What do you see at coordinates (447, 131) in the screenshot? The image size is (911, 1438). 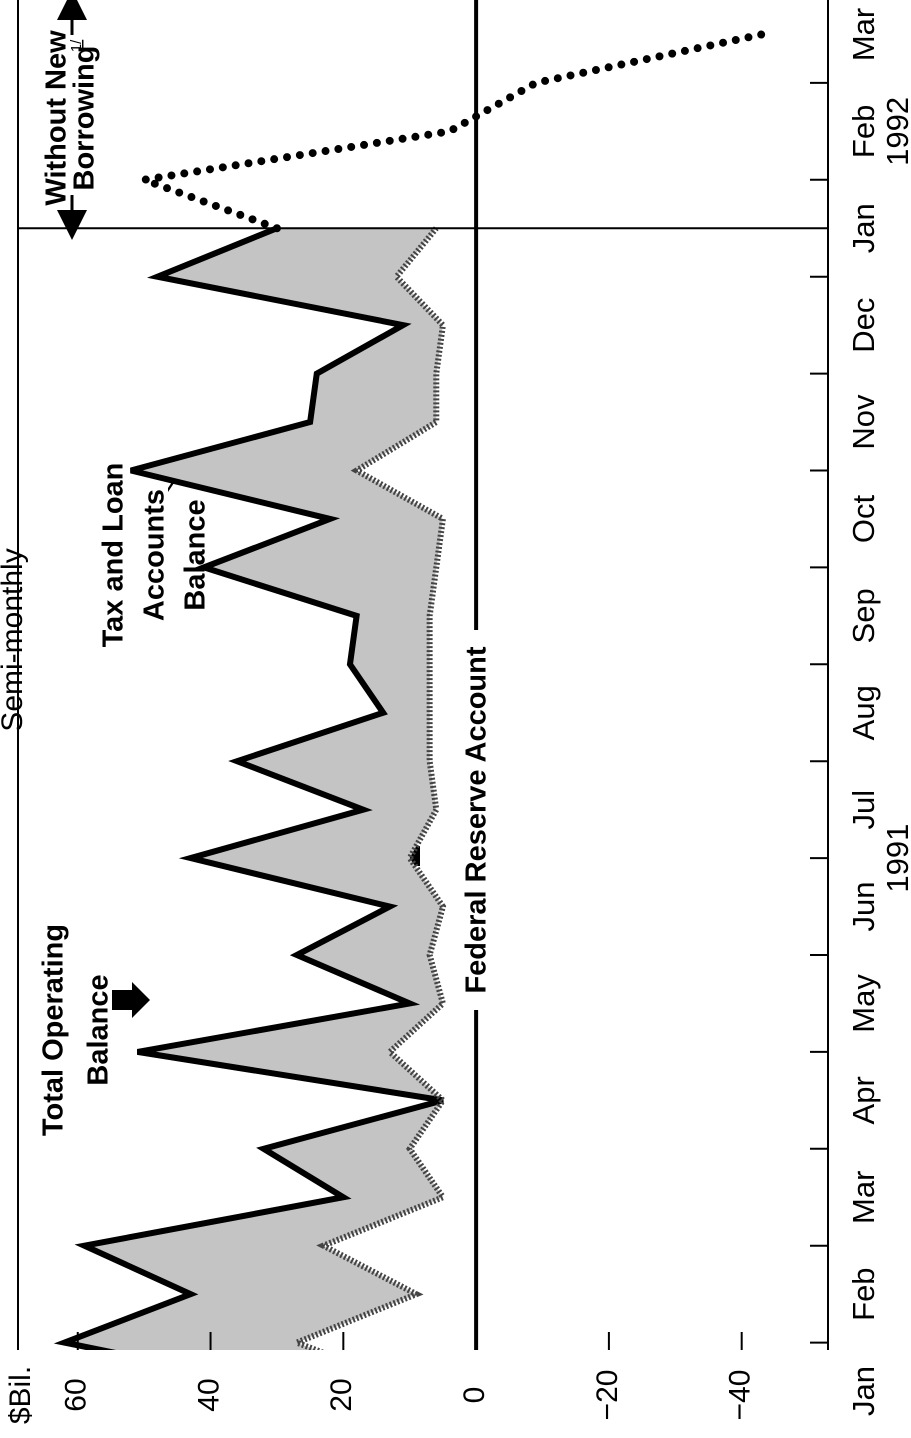 I see `series-line` at bounding box center [447, 131].